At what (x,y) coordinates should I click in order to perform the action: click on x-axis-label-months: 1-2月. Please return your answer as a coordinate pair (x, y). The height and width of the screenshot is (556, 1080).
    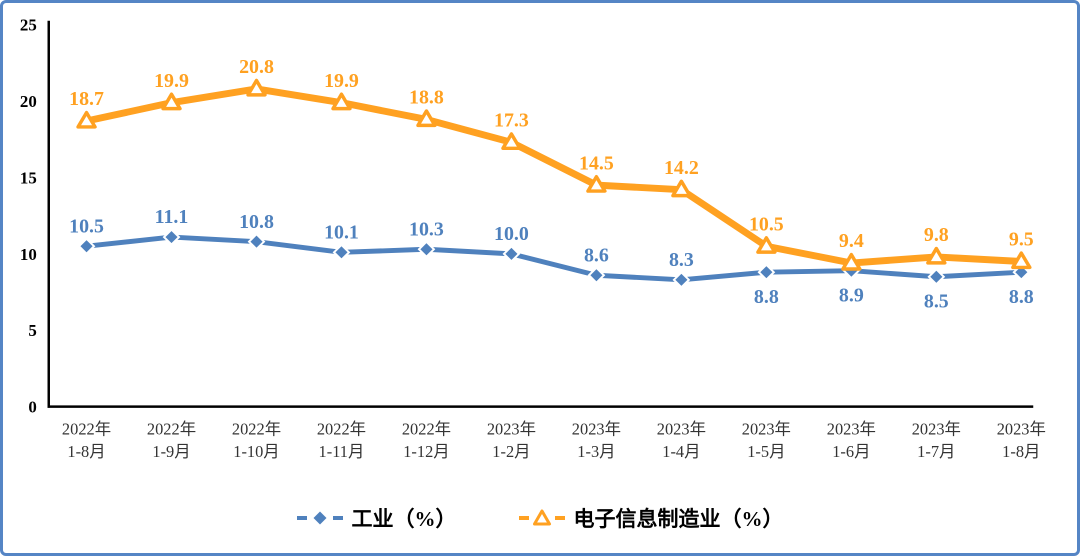
    Looking at the image, I should click on (511, 451).